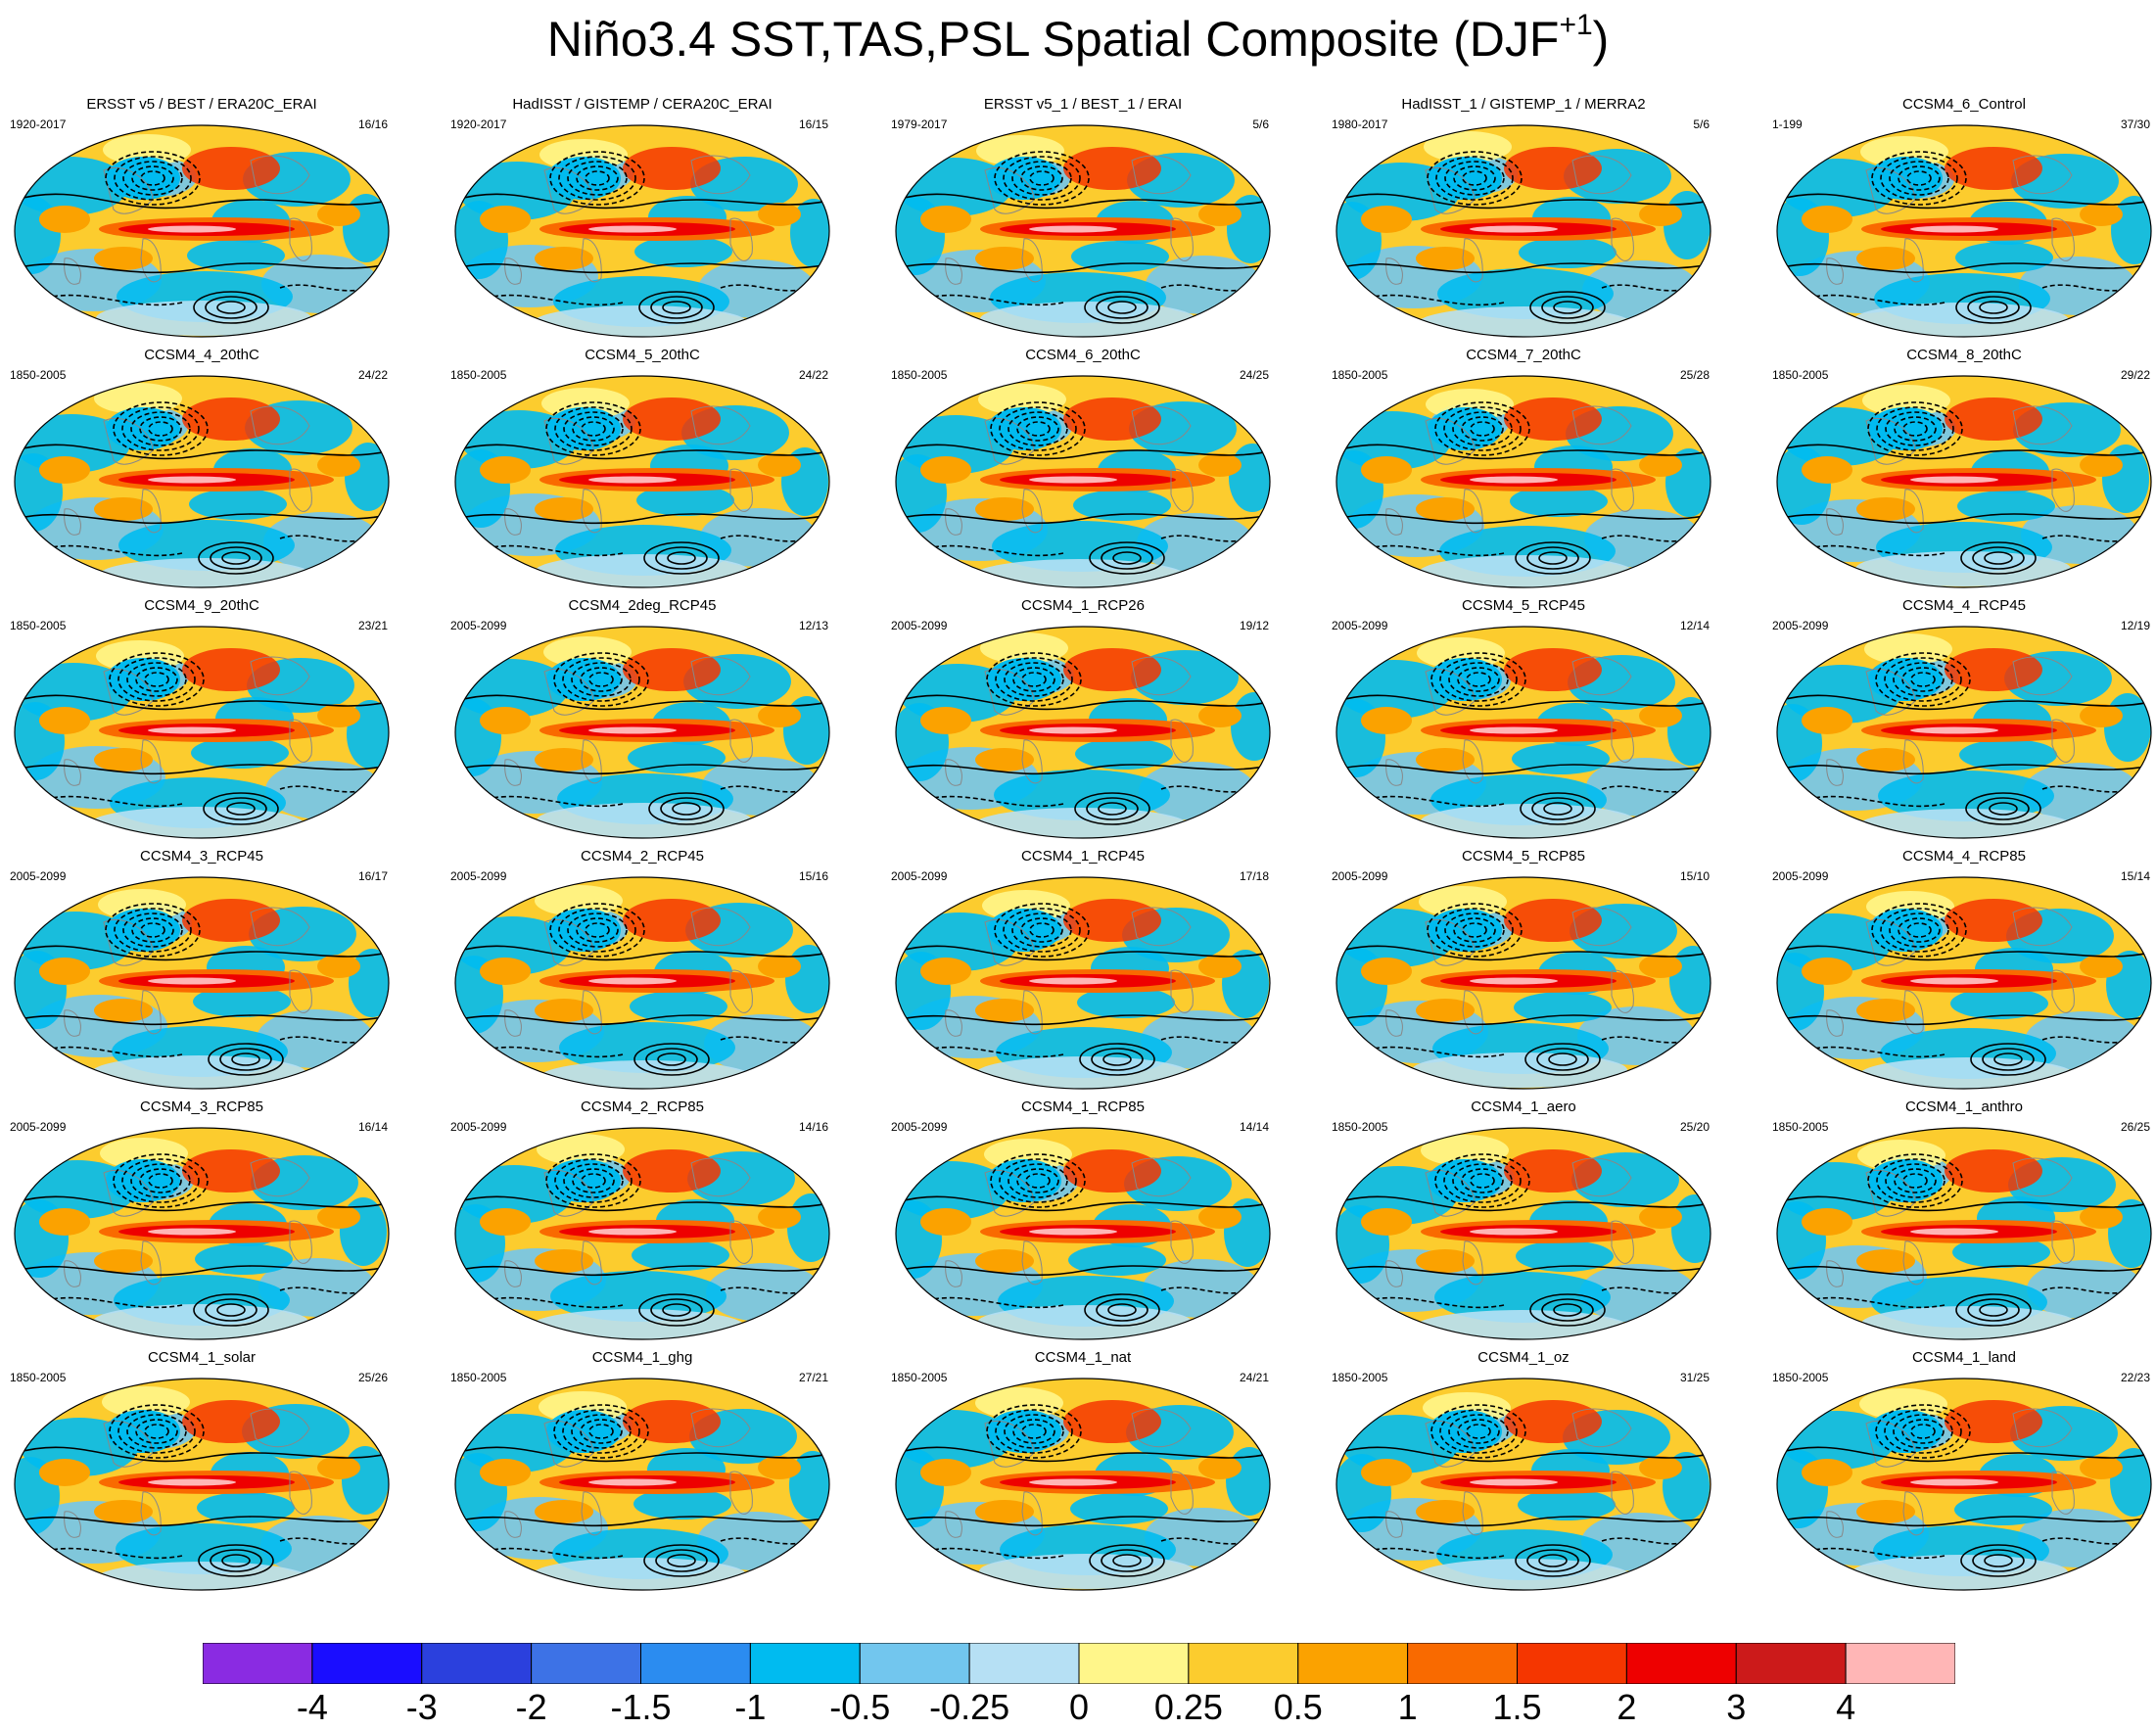 The image size is (2156, 1730). Describe the element at coordinates (643, 1107) in the screenshot. I see `panel-title: CCSM4_2_RCP85` at that location.